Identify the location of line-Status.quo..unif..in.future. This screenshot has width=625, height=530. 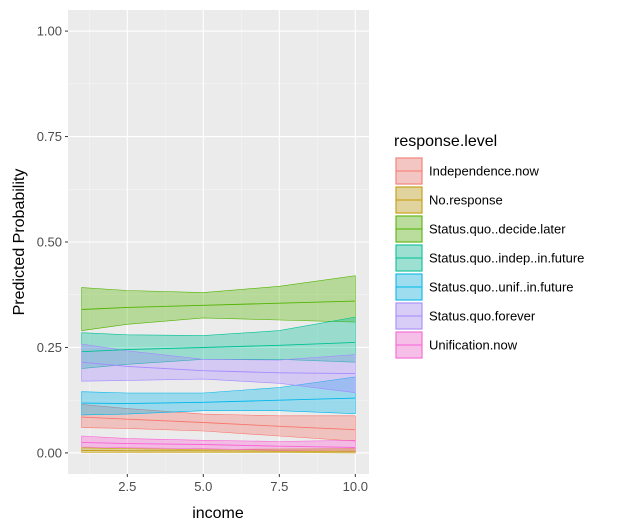
(218, 401).